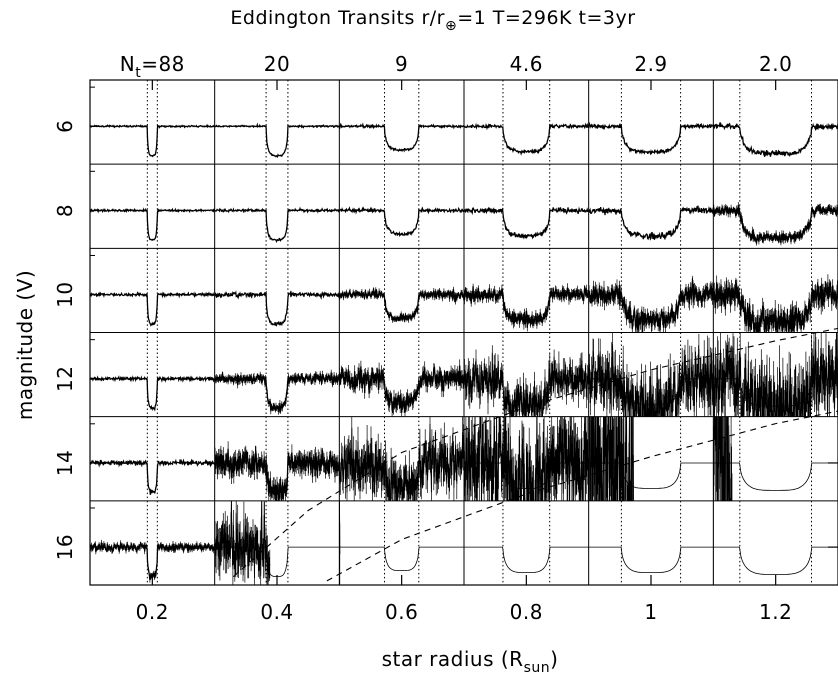 This screenshot has width=838, height=685. I want to click on y-tick-label: 10, so click(65, 294).